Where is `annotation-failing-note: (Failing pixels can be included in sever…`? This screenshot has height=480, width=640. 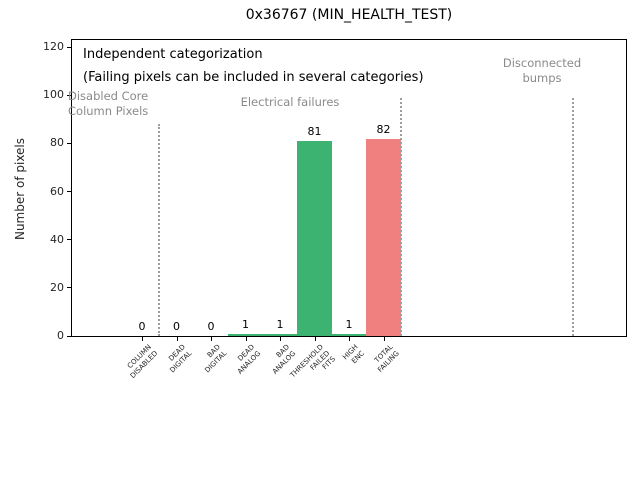 annotation-failing-note: (Failing pixels can be included in sever… is located at coordinates (253, 77).